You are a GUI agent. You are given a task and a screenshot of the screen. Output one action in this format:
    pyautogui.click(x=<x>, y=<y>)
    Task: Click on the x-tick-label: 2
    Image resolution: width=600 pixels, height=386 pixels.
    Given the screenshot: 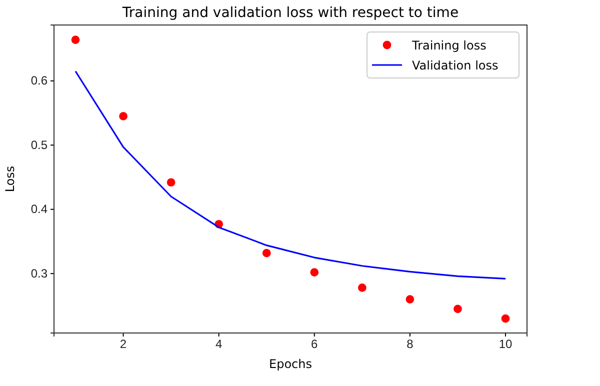 What is the action you would take?
    pyautogui.click(x=123, y=344)
    